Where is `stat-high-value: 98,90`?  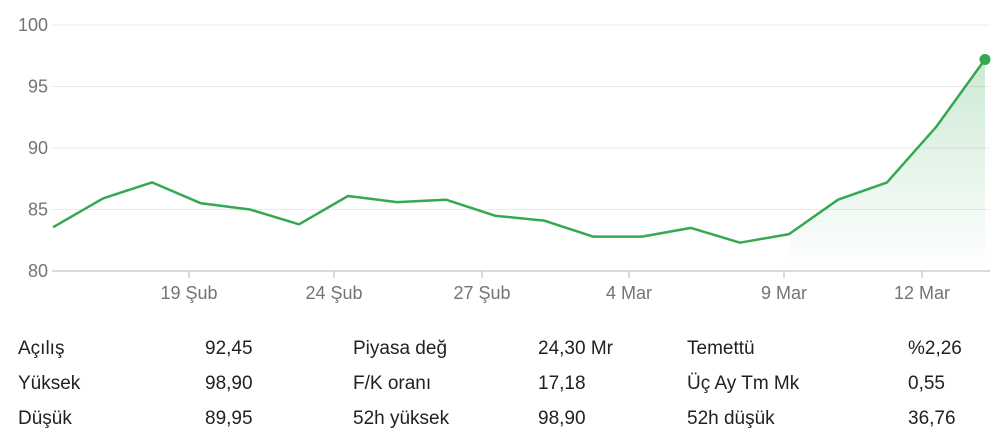 stat-high-value: 98,90 is located at coordinates (229, 383).